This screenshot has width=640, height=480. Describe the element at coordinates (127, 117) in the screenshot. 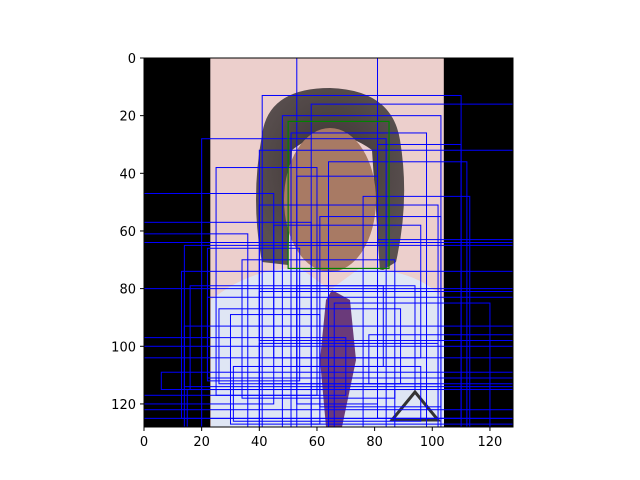

I see `y-tick-label: 20` at that location.